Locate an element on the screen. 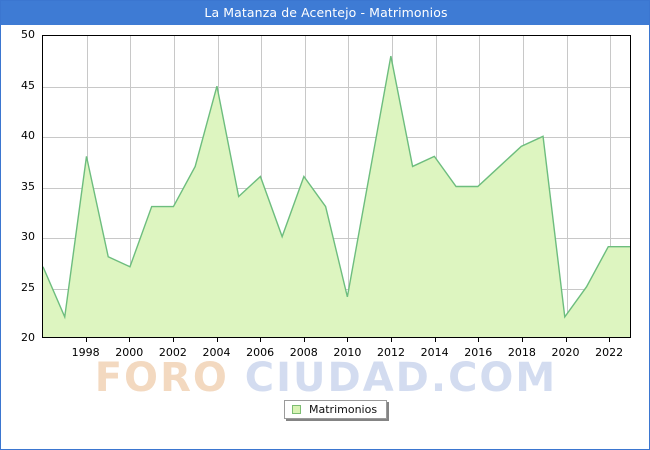  x-axis-tick-label: 2016 is located at coordinates (478, 352).